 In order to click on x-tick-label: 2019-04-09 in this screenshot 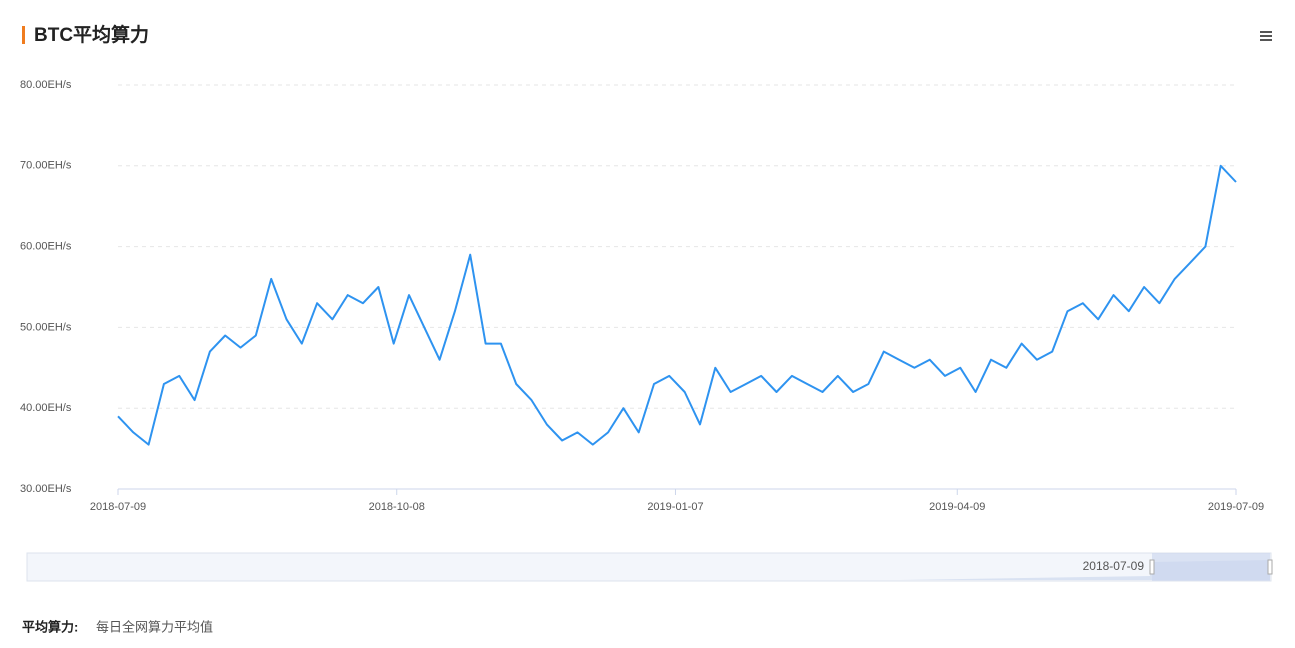, I will do `click(957, 507)`.